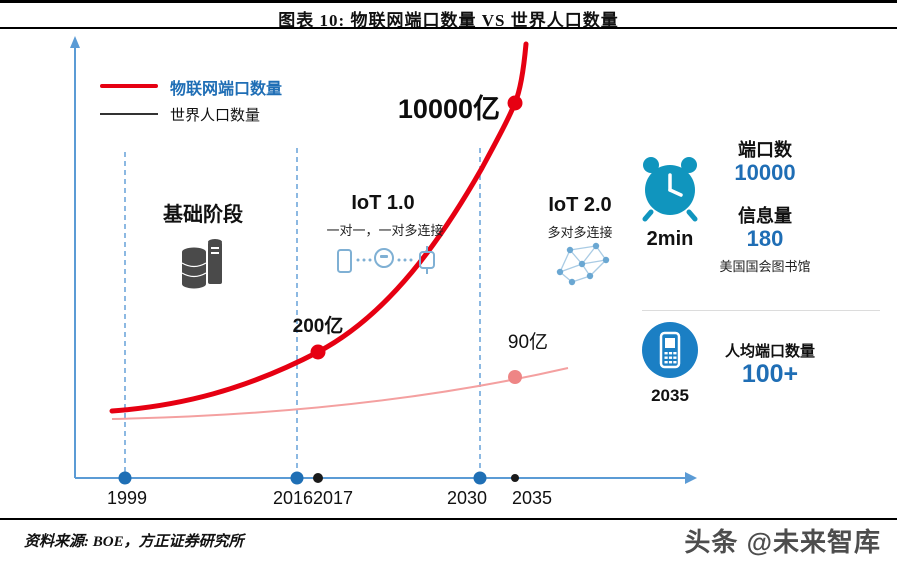 The width and height of the screenshot is (897, 563). What do you see at coordinates (293, 498) in the screenshot?
I see `tick-2016: 2016` at bounding box center [293, 498].